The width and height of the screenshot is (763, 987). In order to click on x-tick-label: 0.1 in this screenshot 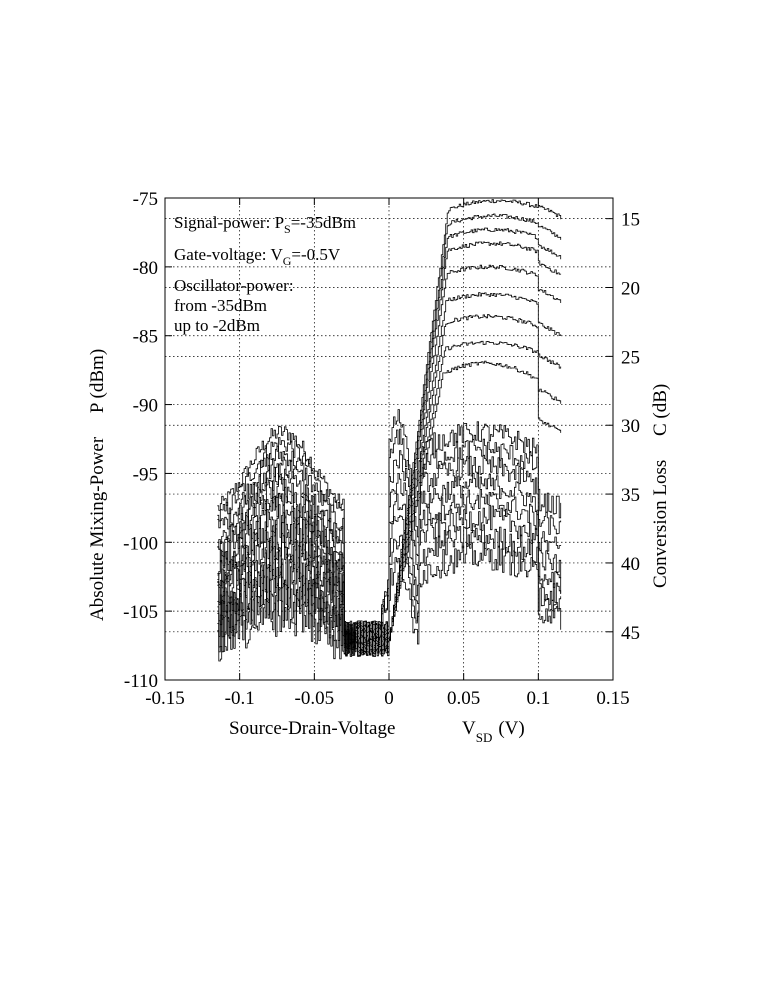, I will do `click(538, 698)`.